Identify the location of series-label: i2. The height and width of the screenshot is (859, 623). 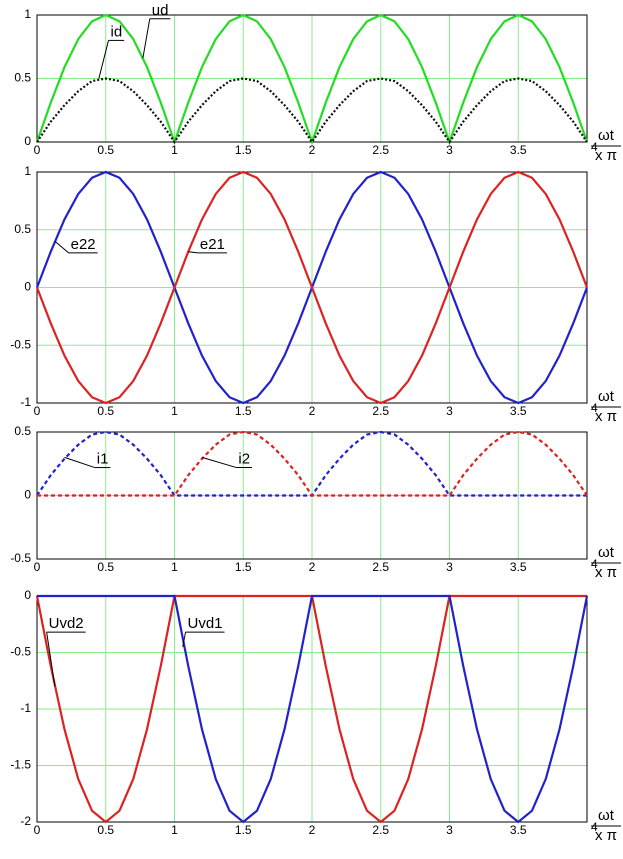
(244, 459).